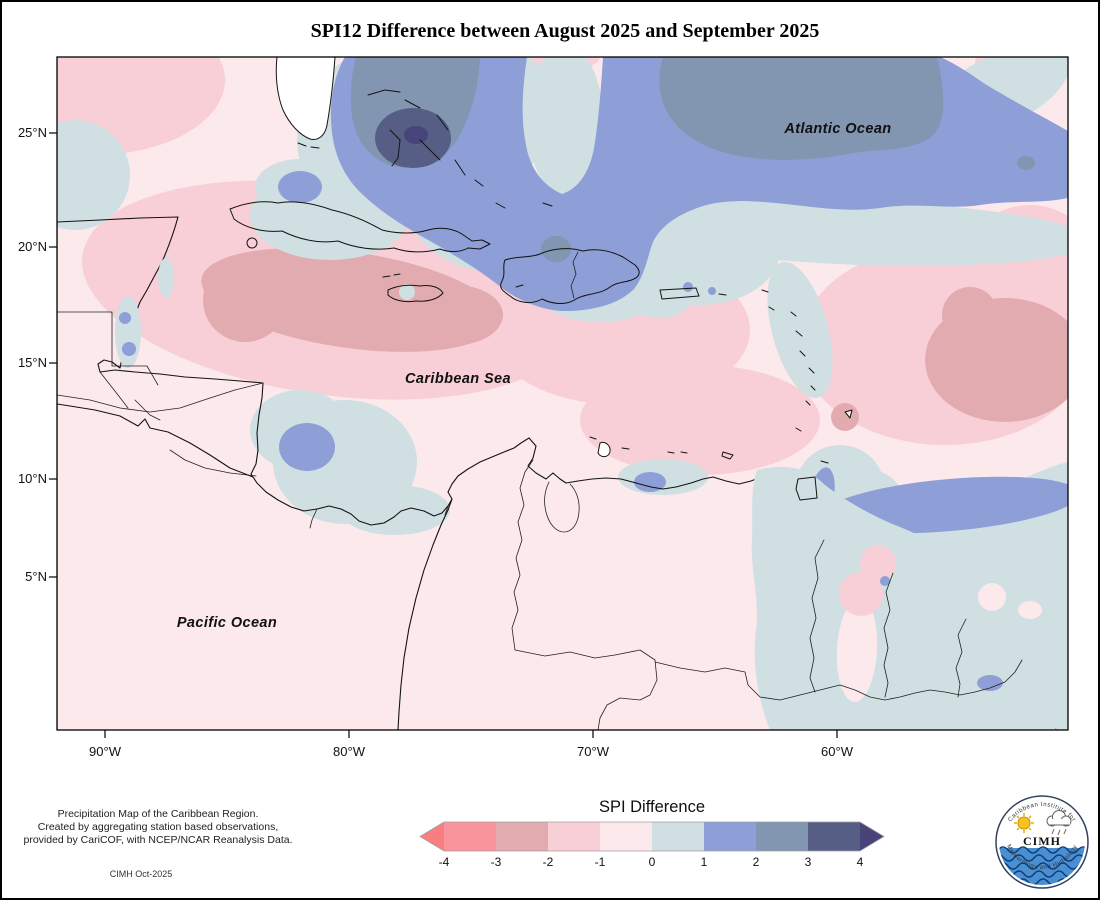  I want to click on legend-tick: -2, so click(548, 862).